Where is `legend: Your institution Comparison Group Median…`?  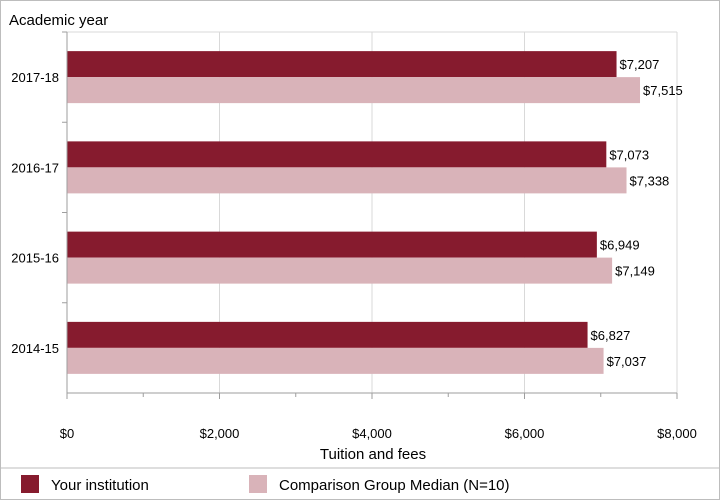 legend: Your institution Comparison Group Median… is located at coordinates (265, 484).